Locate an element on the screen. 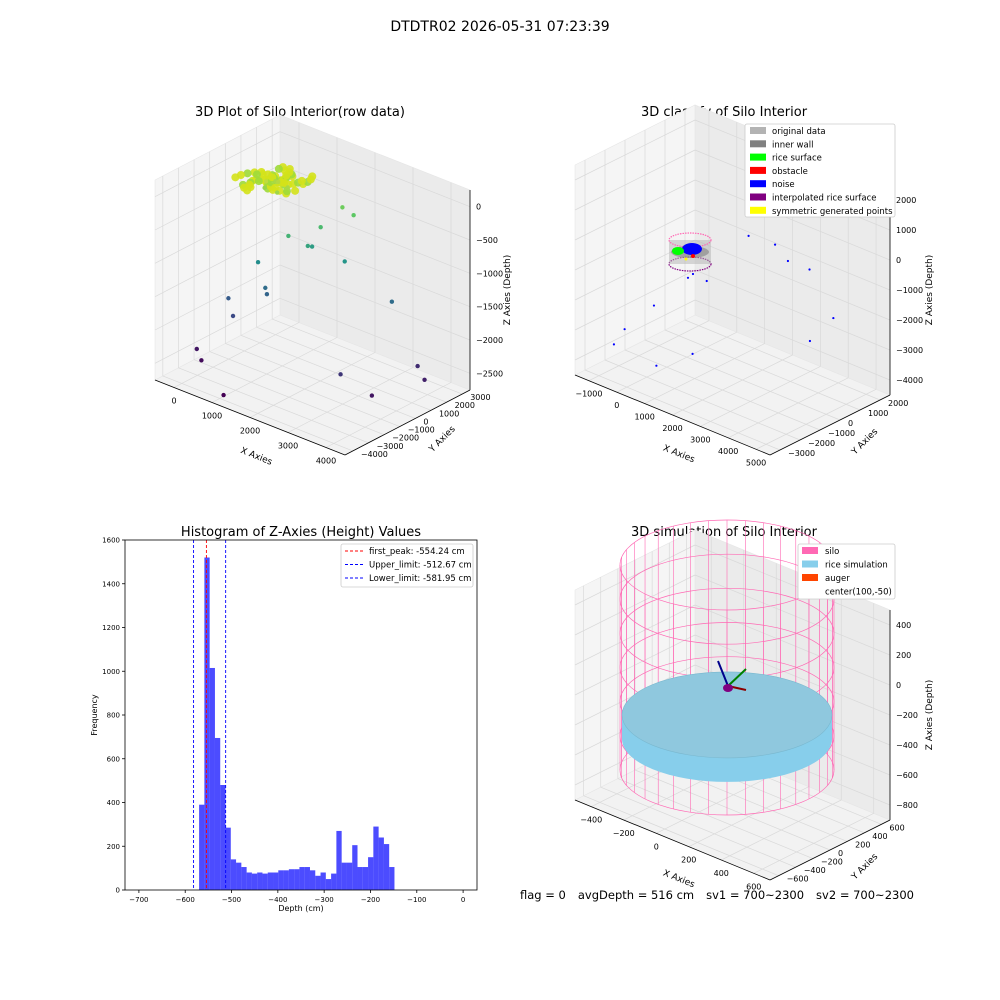  x-axis-label: Depth (cm) is located at coordinates (300, 908).